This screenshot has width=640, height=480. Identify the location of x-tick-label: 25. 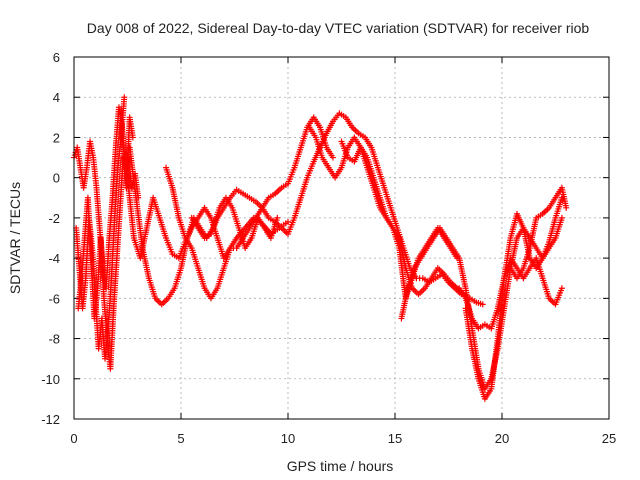
(609, 438).